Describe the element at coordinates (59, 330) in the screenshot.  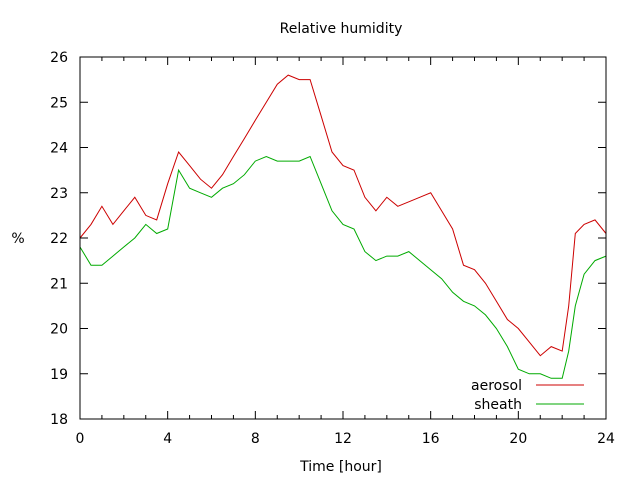
I see `y-tick-label: 20` at that location.